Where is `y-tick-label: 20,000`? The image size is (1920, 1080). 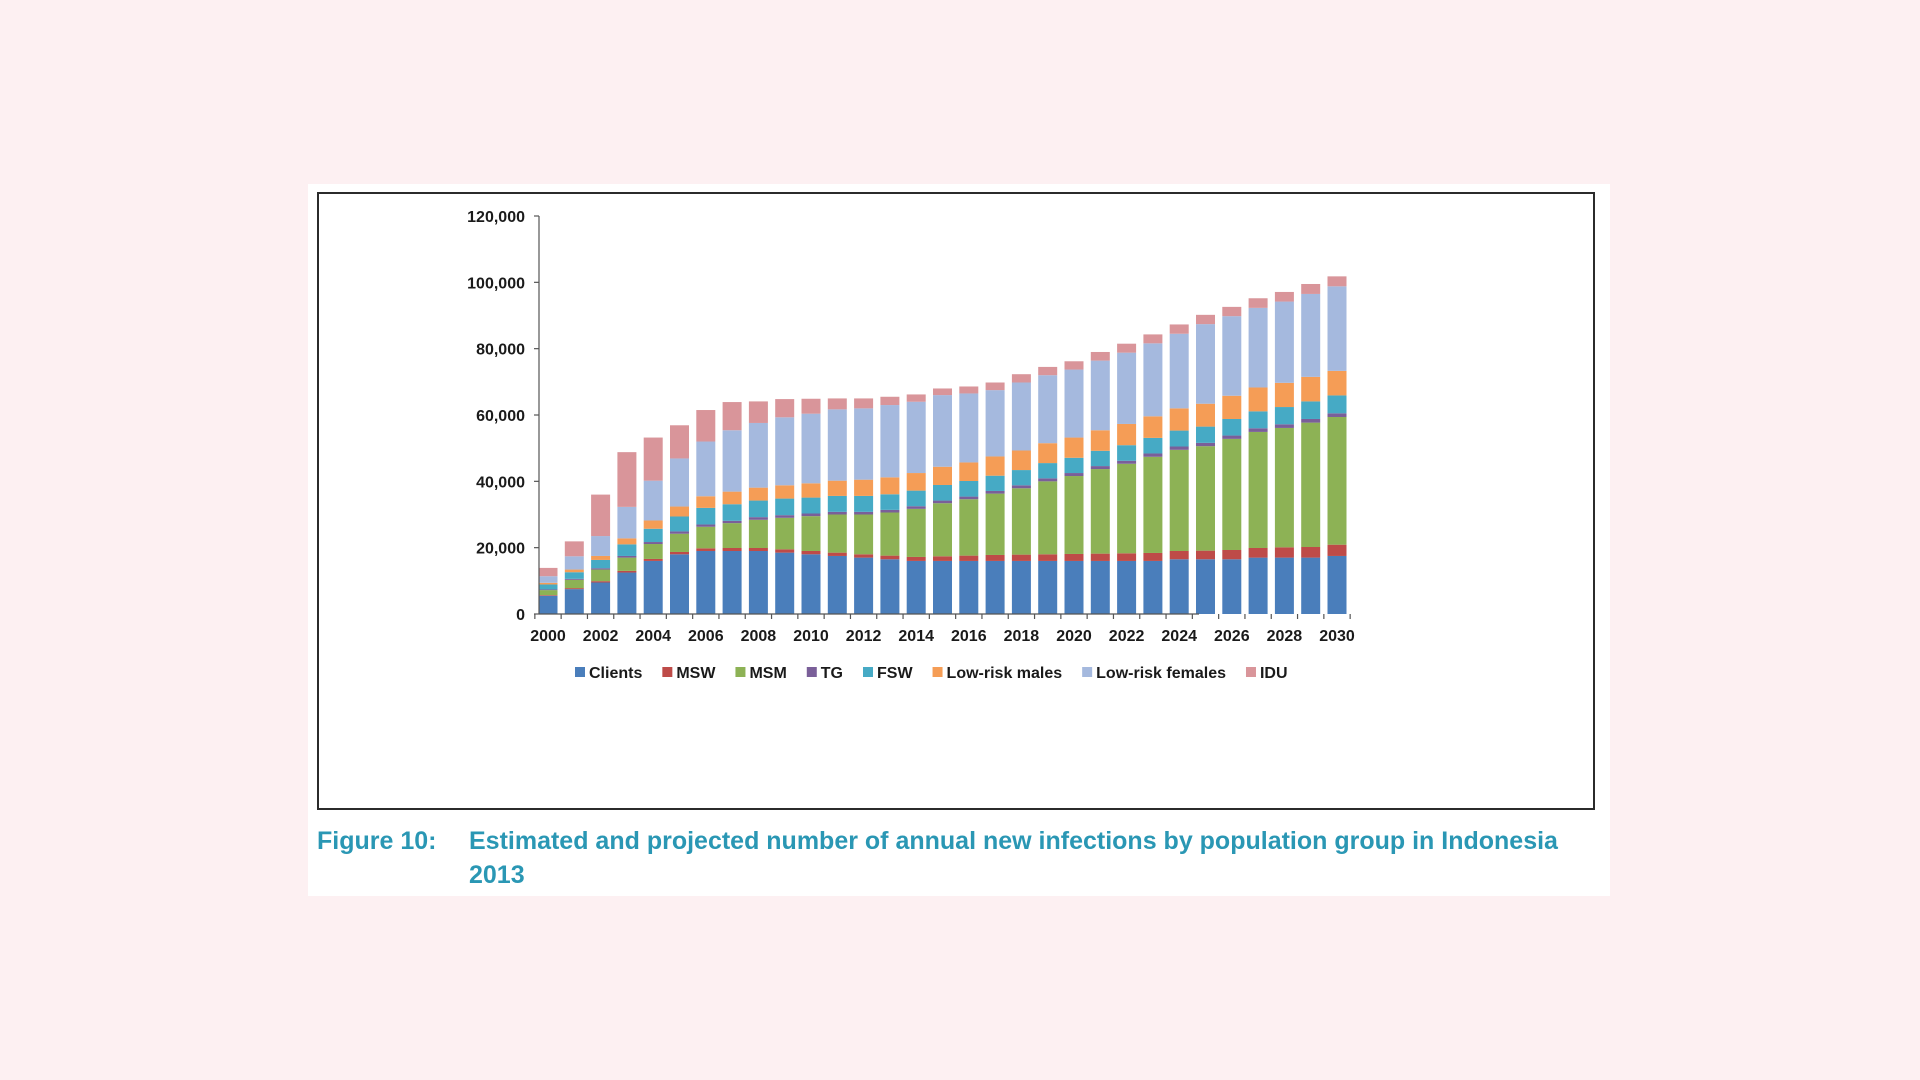 y-tick-label: 20,000 is located at coordinates (500, 549).